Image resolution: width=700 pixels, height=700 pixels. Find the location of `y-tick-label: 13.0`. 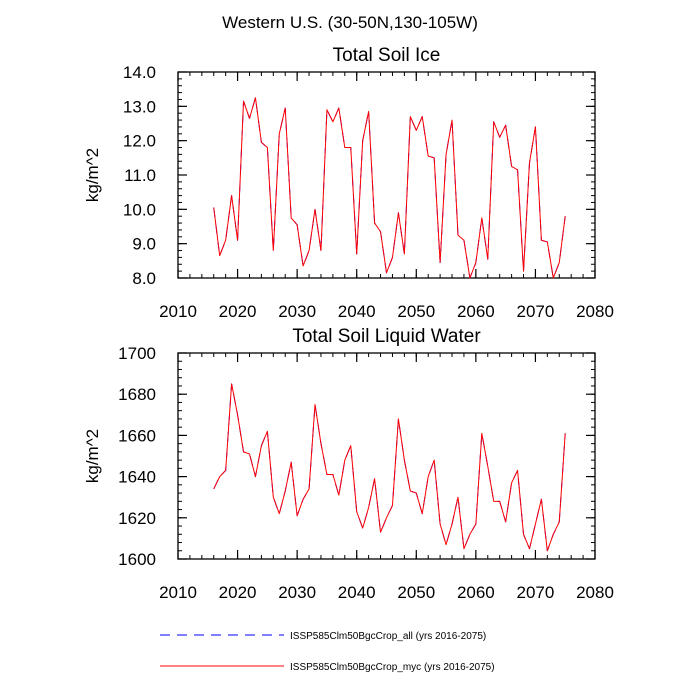

y-tick-label: 13.0 is located at coordinates (139, 106).